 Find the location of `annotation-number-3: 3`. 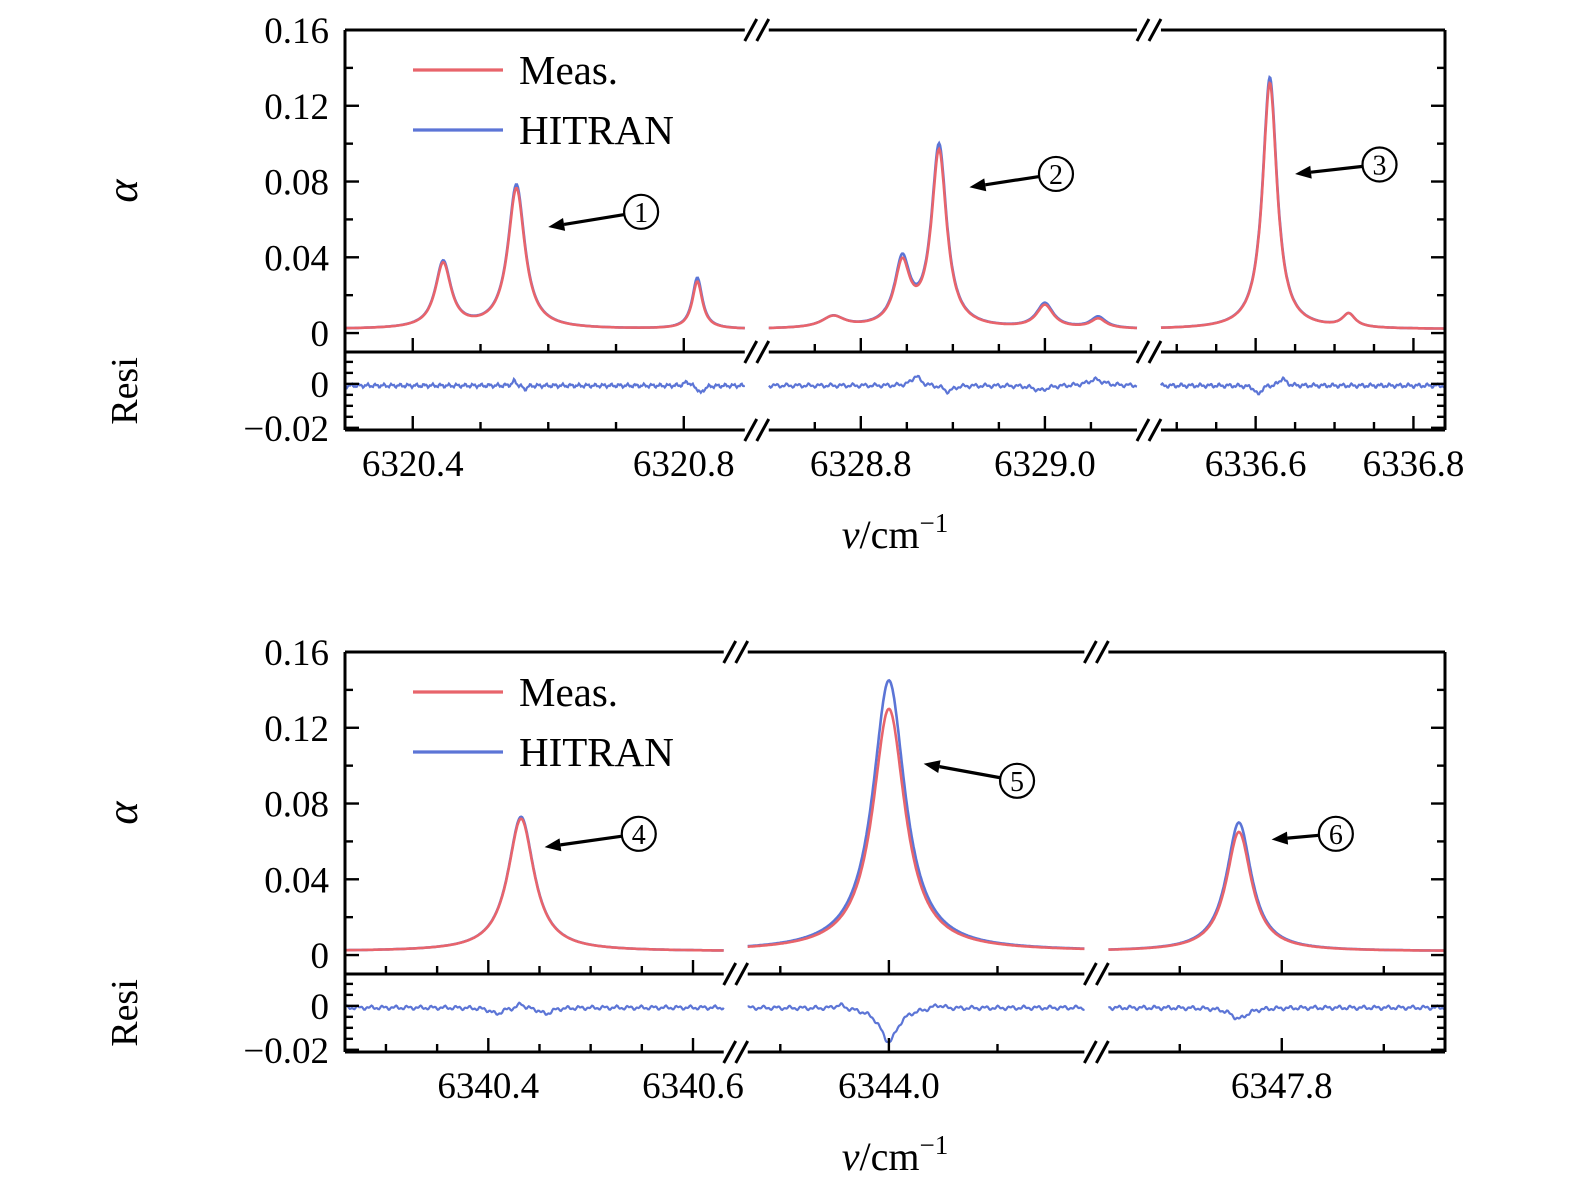

annotation-number-3: 3 is located at coordinates (1380, 165).